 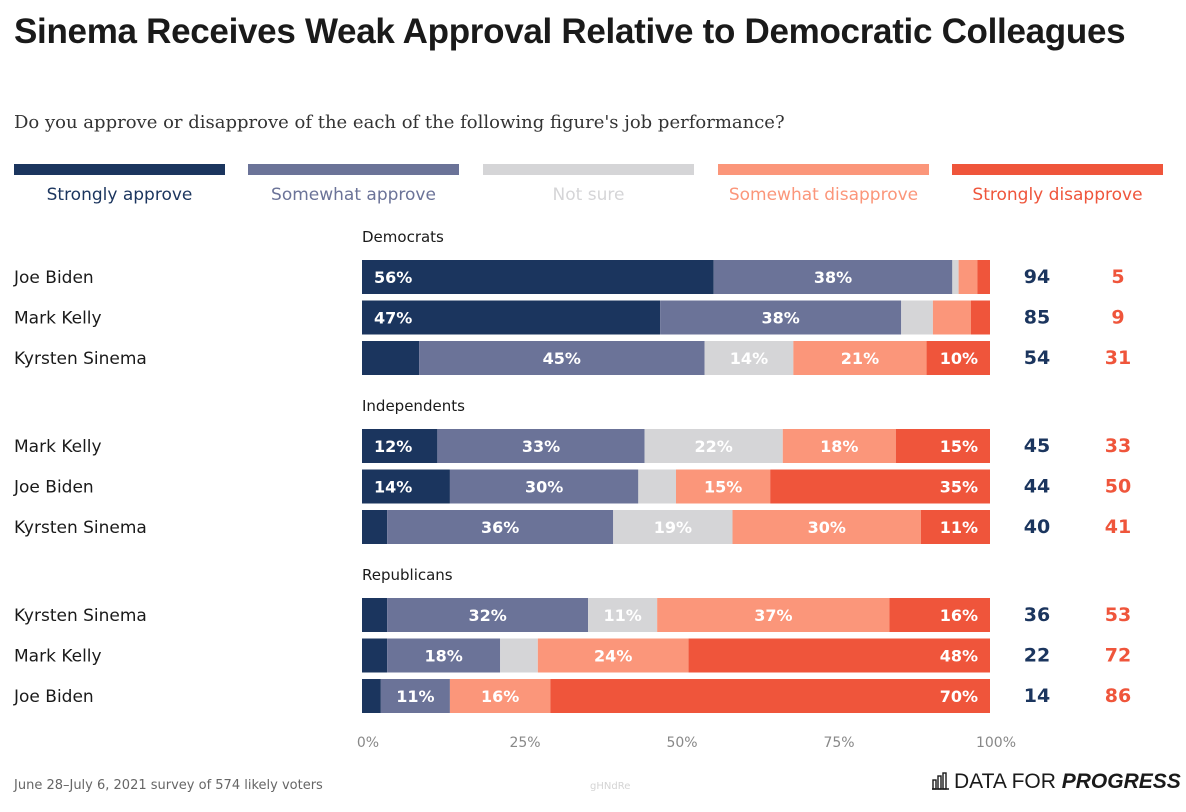 I want to click on legend-item-somewhat-approve: Somewhat approve, so click(x=353, y=184).